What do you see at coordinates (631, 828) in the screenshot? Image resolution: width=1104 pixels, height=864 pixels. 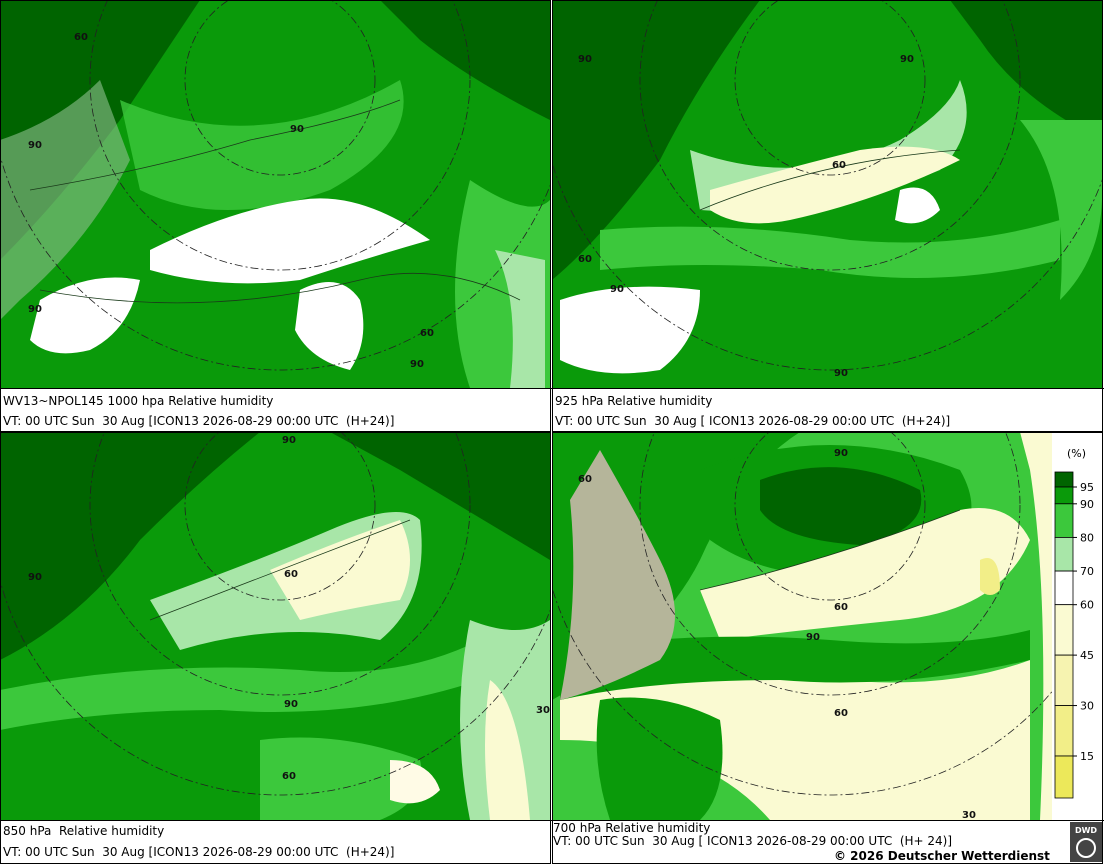 I see `panel-title: 700 hPa Relative humidity` at bounding box center [631, 828].